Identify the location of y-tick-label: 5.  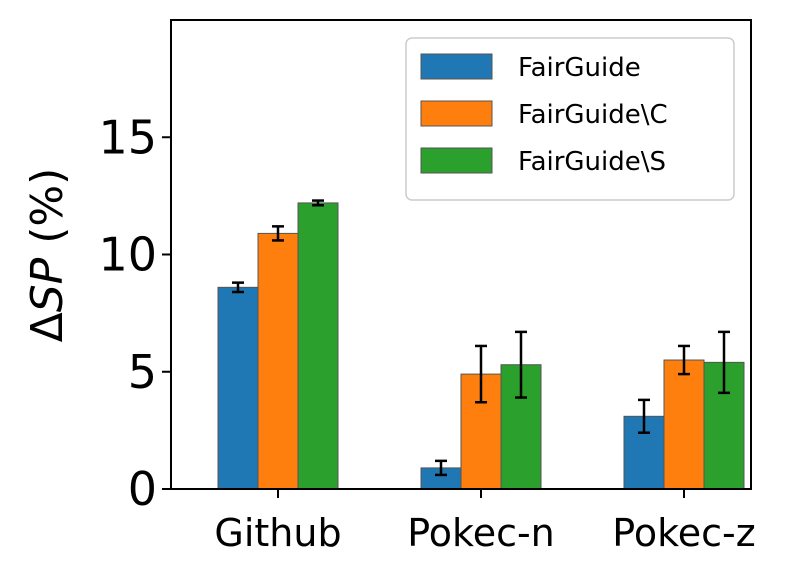
(142, 372).